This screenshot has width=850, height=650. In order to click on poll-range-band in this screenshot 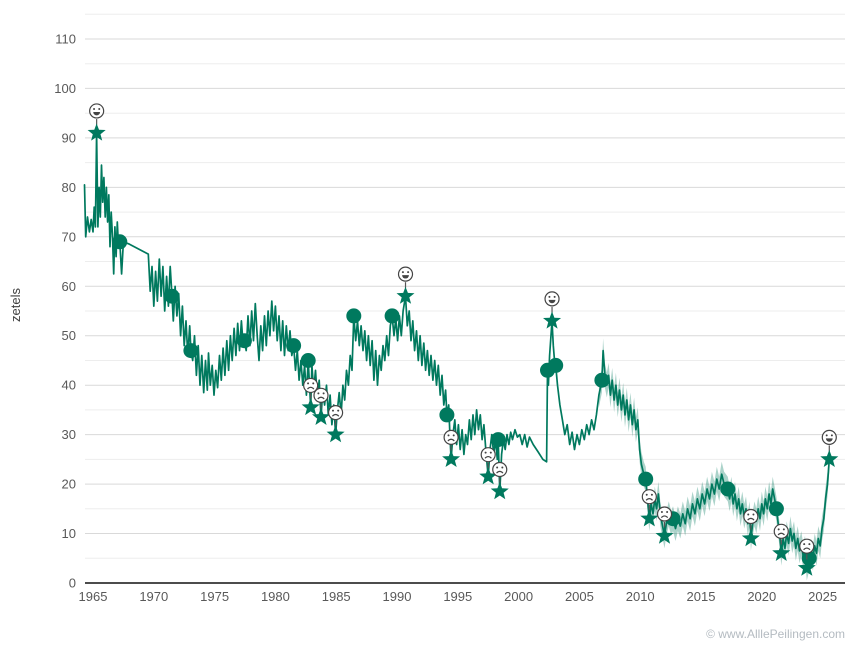, I will do `click(714, 459)`.